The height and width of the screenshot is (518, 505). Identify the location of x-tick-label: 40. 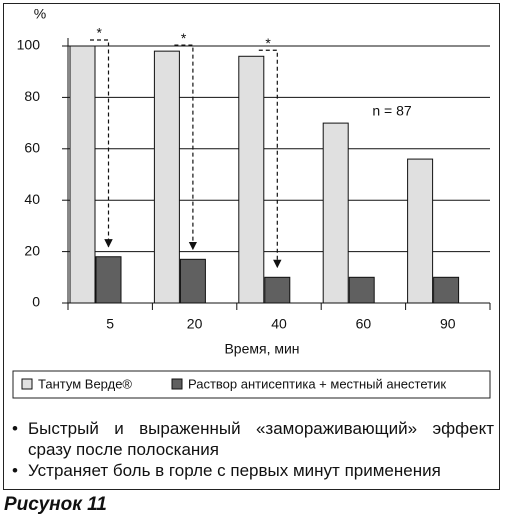
(279, 324).